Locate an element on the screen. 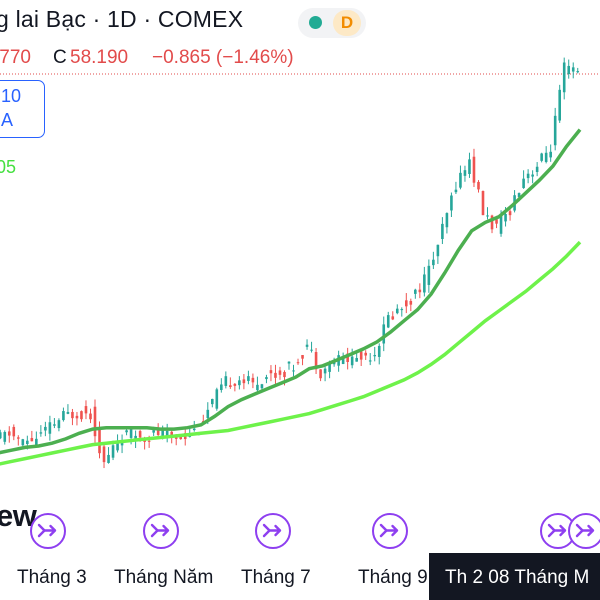 This screenshot has height=600, width=600. indicator-value-2: A is located at coordinates (7, 120).